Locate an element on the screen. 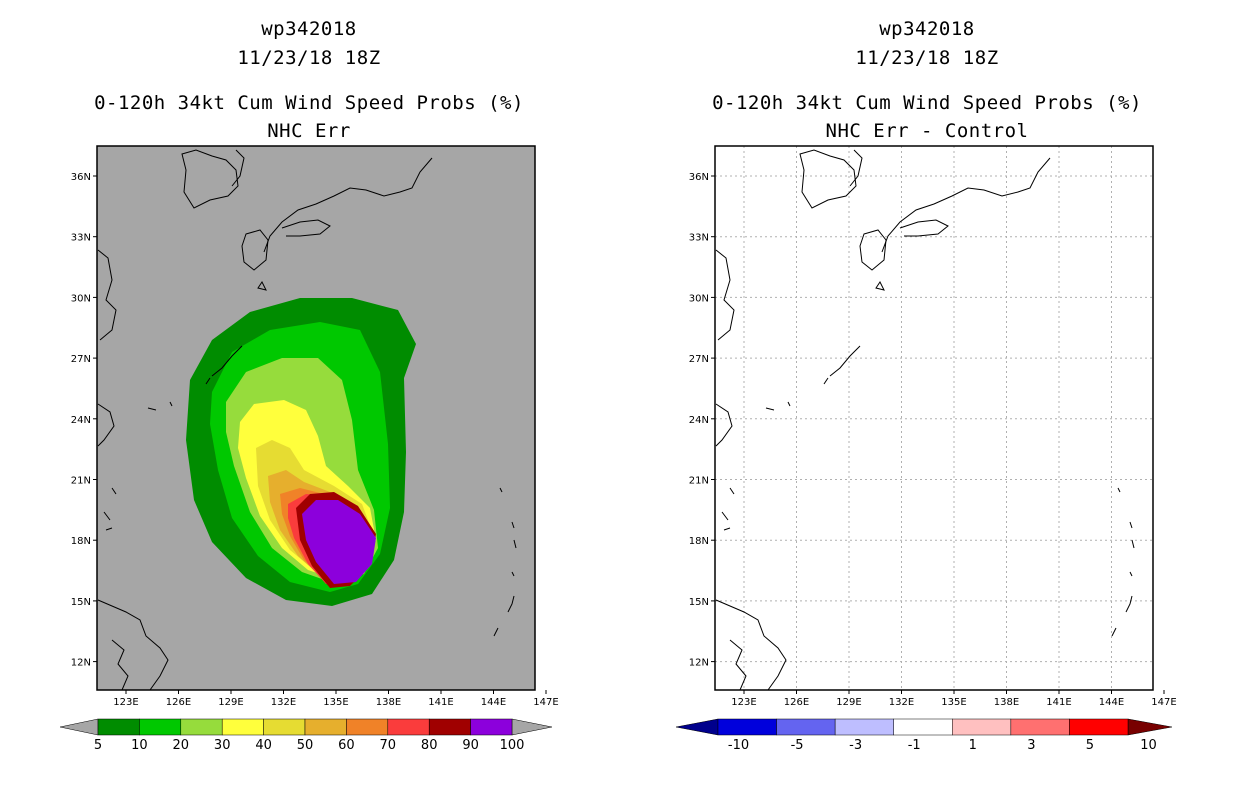  lon-tick-label: 126E is located at coordinates (796, 702).